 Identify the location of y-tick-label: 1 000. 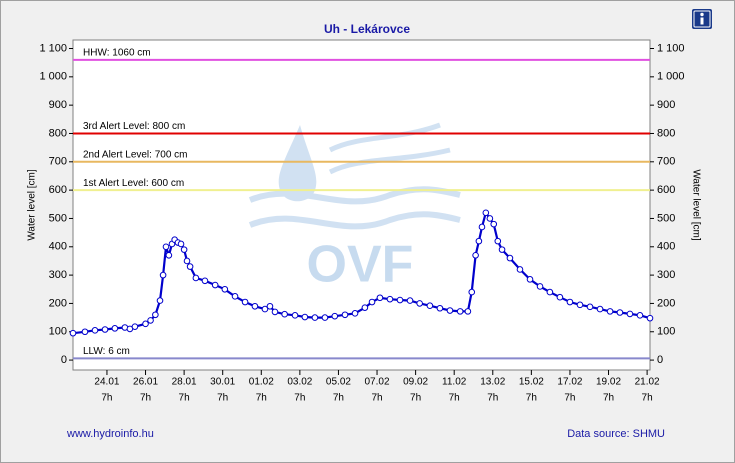
(53, 77).